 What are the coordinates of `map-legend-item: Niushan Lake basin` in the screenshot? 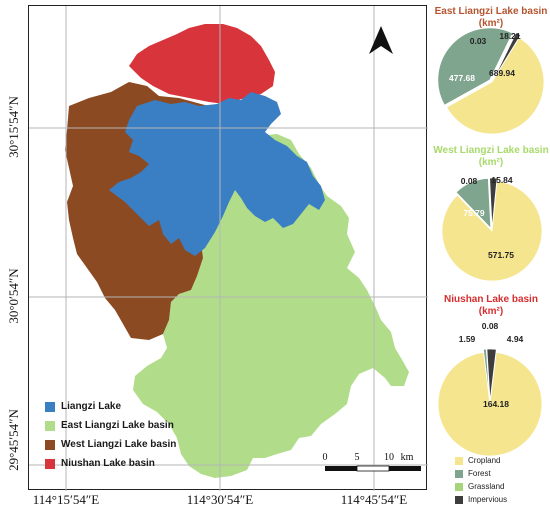 It's located at (110, 463).